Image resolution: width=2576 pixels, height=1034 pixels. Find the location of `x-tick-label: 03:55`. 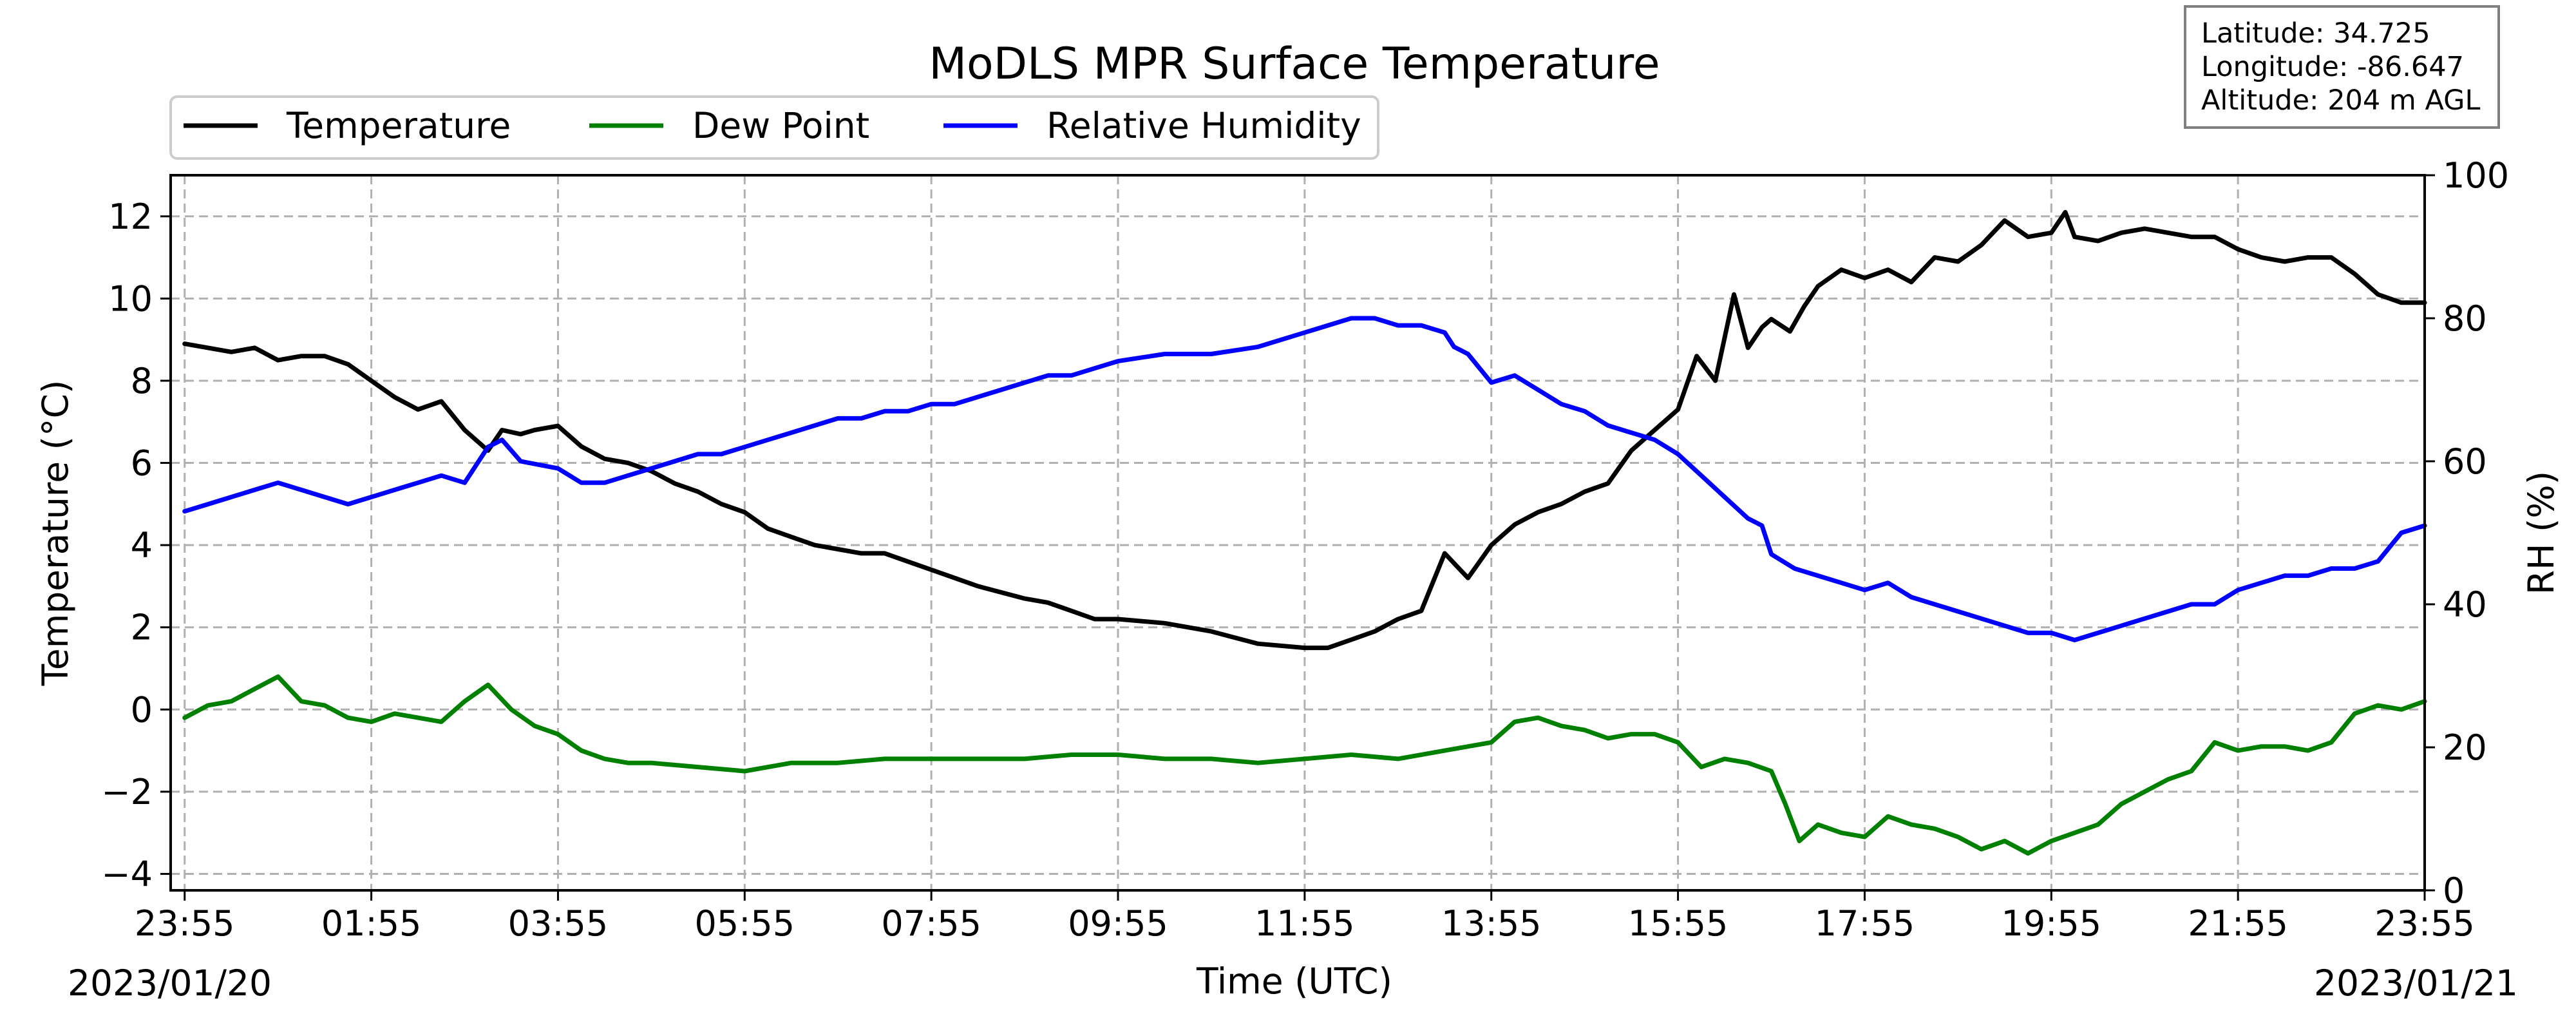

x-tick-label: 03:55 is located at coordinates (558, 923).